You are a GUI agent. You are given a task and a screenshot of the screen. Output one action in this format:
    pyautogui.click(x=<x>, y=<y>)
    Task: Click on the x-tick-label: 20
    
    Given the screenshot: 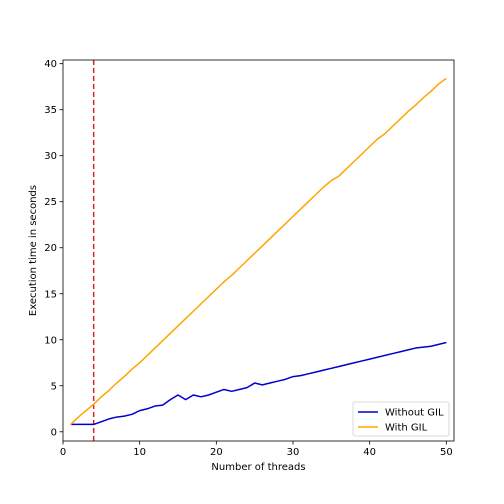 What is the action you would take?
    pyautogui.click(x=216, y=452)
    